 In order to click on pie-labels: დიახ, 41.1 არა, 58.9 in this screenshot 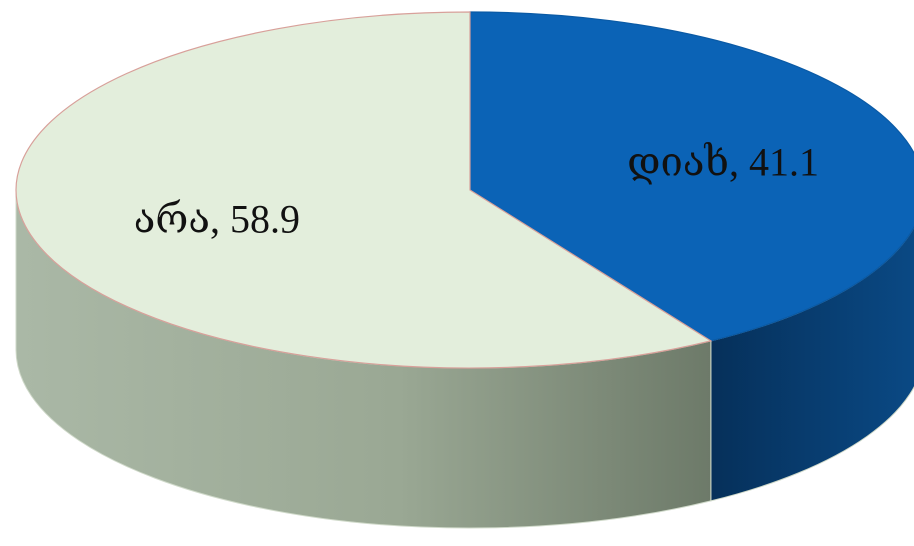, I will do `click(476, 191)`.